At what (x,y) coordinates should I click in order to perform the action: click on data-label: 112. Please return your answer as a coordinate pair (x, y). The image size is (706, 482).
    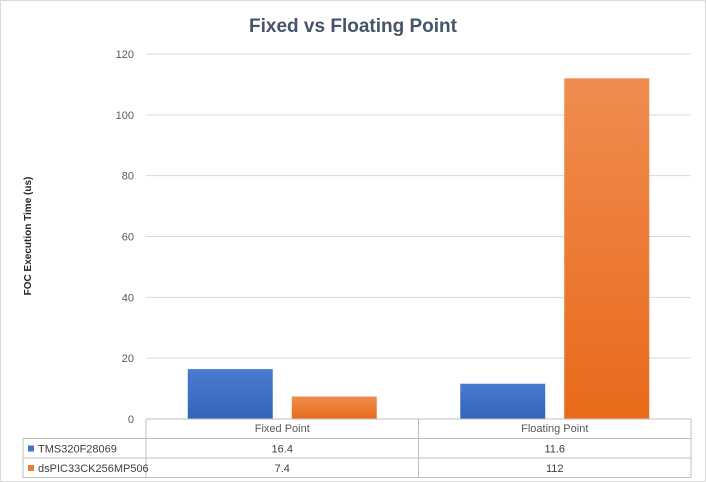
    Looking at the image, I should click on (555, 469).